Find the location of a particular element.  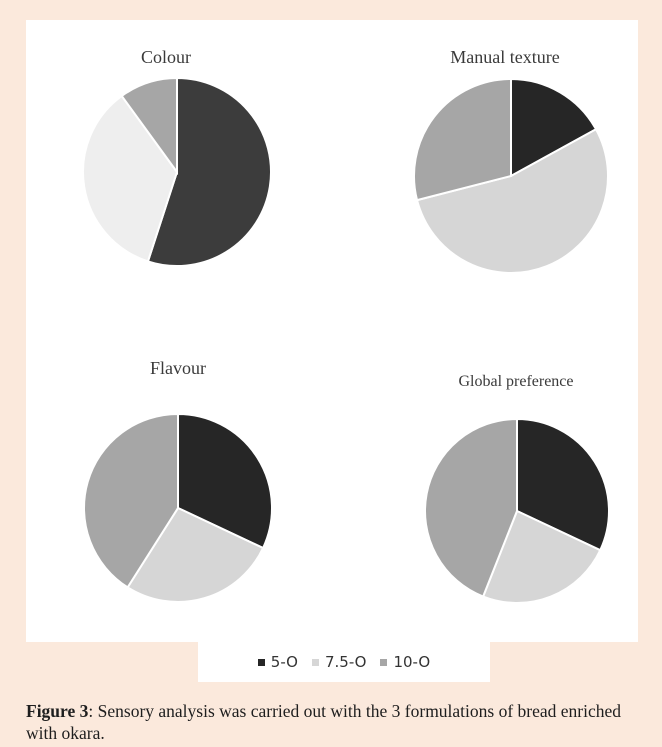

pie-title: Flavour is located at coordinates (178, 368).